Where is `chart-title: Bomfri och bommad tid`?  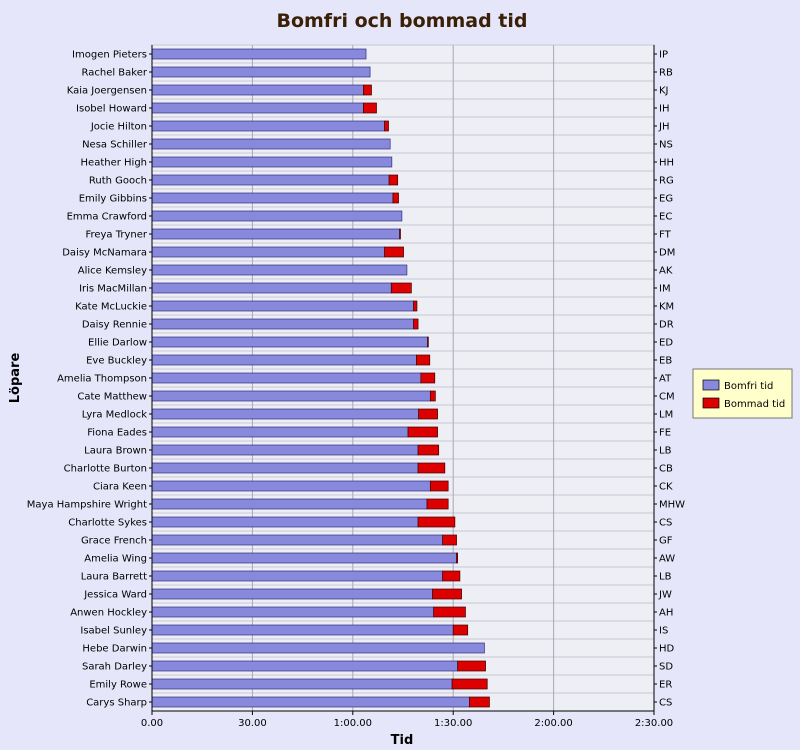
chart-title: Bomfri och bommad tid is located at coordinates (401, 21).